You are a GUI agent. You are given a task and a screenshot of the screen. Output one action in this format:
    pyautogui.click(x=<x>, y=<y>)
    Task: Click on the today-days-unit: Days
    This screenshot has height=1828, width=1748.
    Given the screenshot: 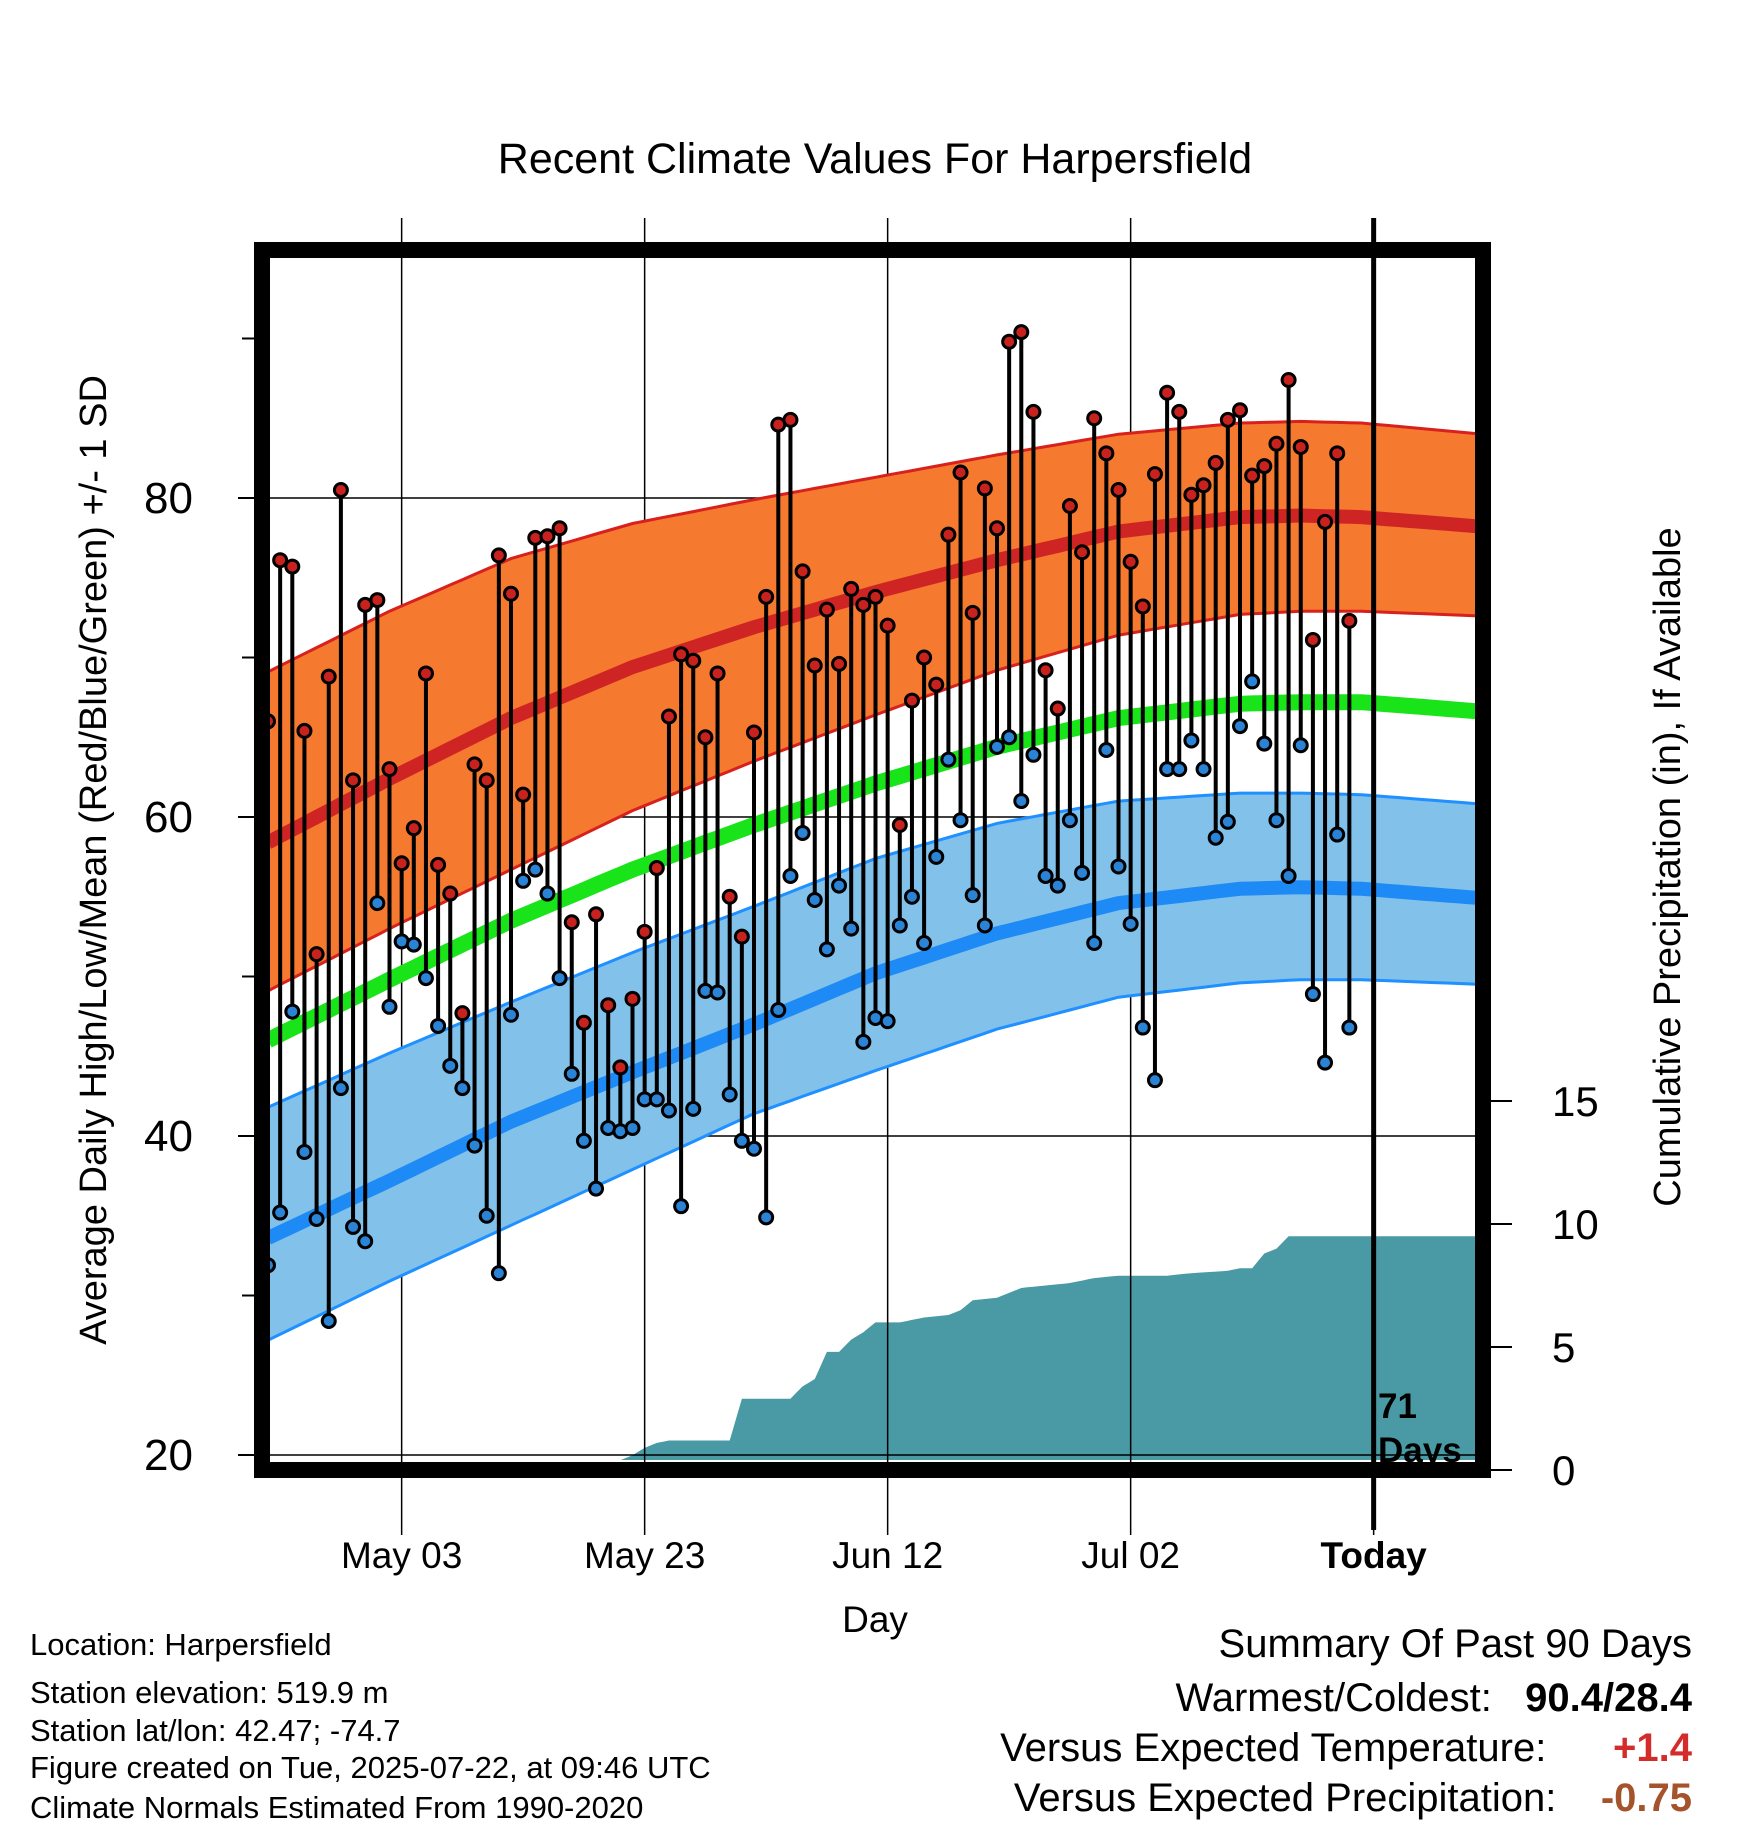 What is the action you would take?
    pyautogui.click(x=1420, y=1450)
    